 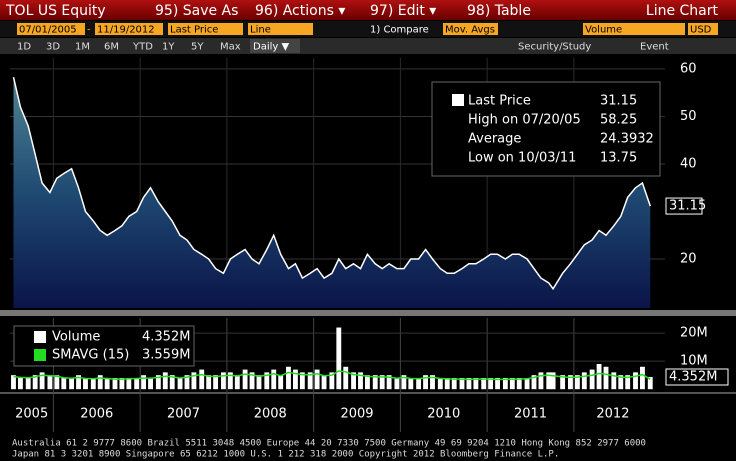 I want to click on period-button: 3D, so click(x=53, y=47).